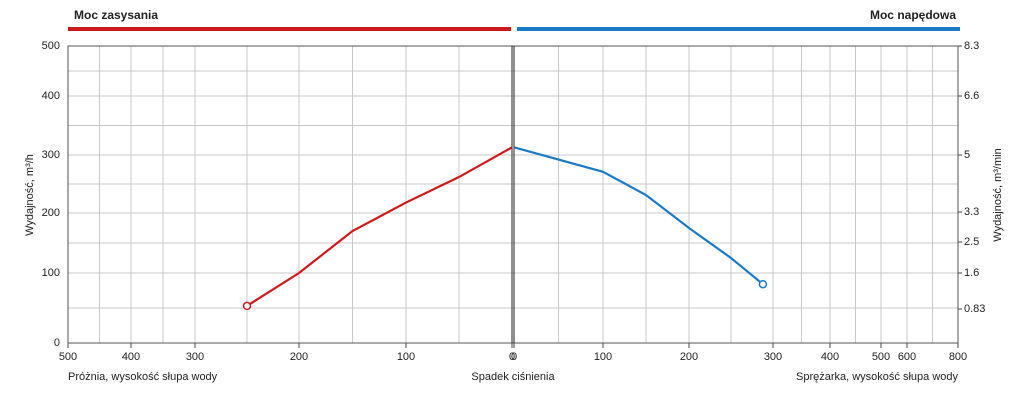 The image size is (1024, 400). What do you see at coordinates (971, 212) in the screenshot?
I see `y2-tick-label: 3.3` at bounding box center [971, 212].